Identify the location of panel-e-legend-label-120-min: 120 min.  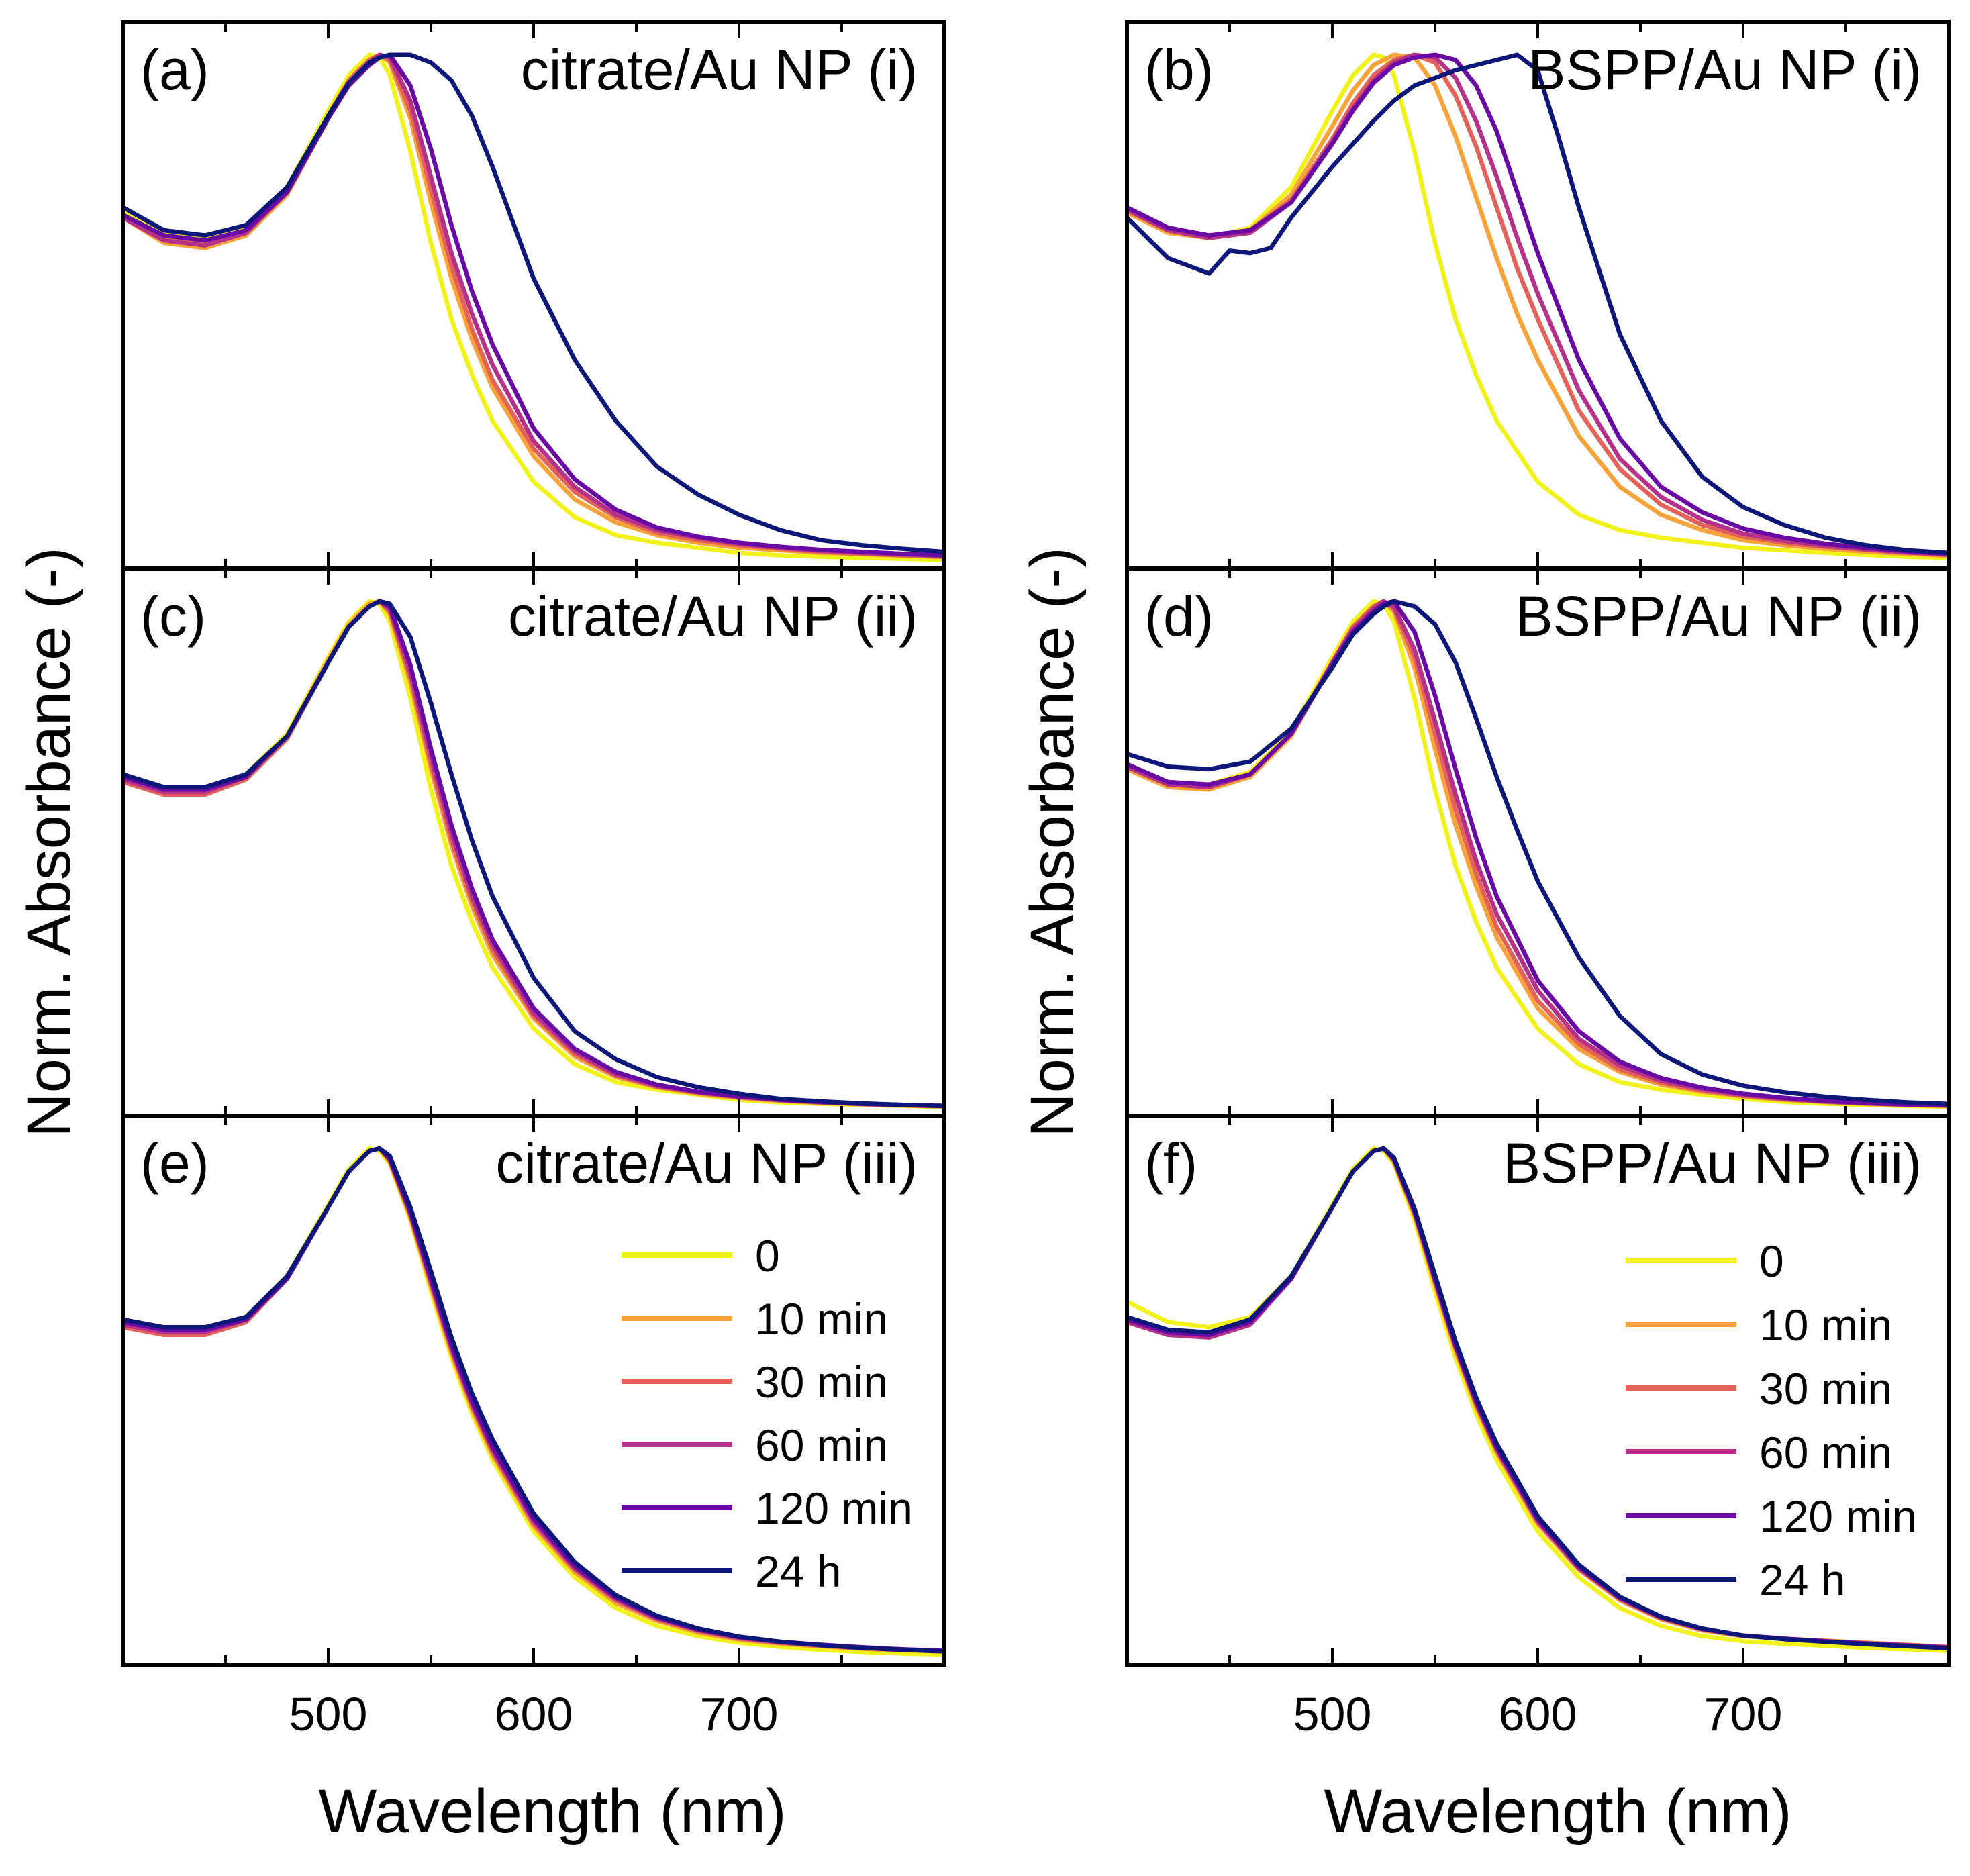
(834, 1508).